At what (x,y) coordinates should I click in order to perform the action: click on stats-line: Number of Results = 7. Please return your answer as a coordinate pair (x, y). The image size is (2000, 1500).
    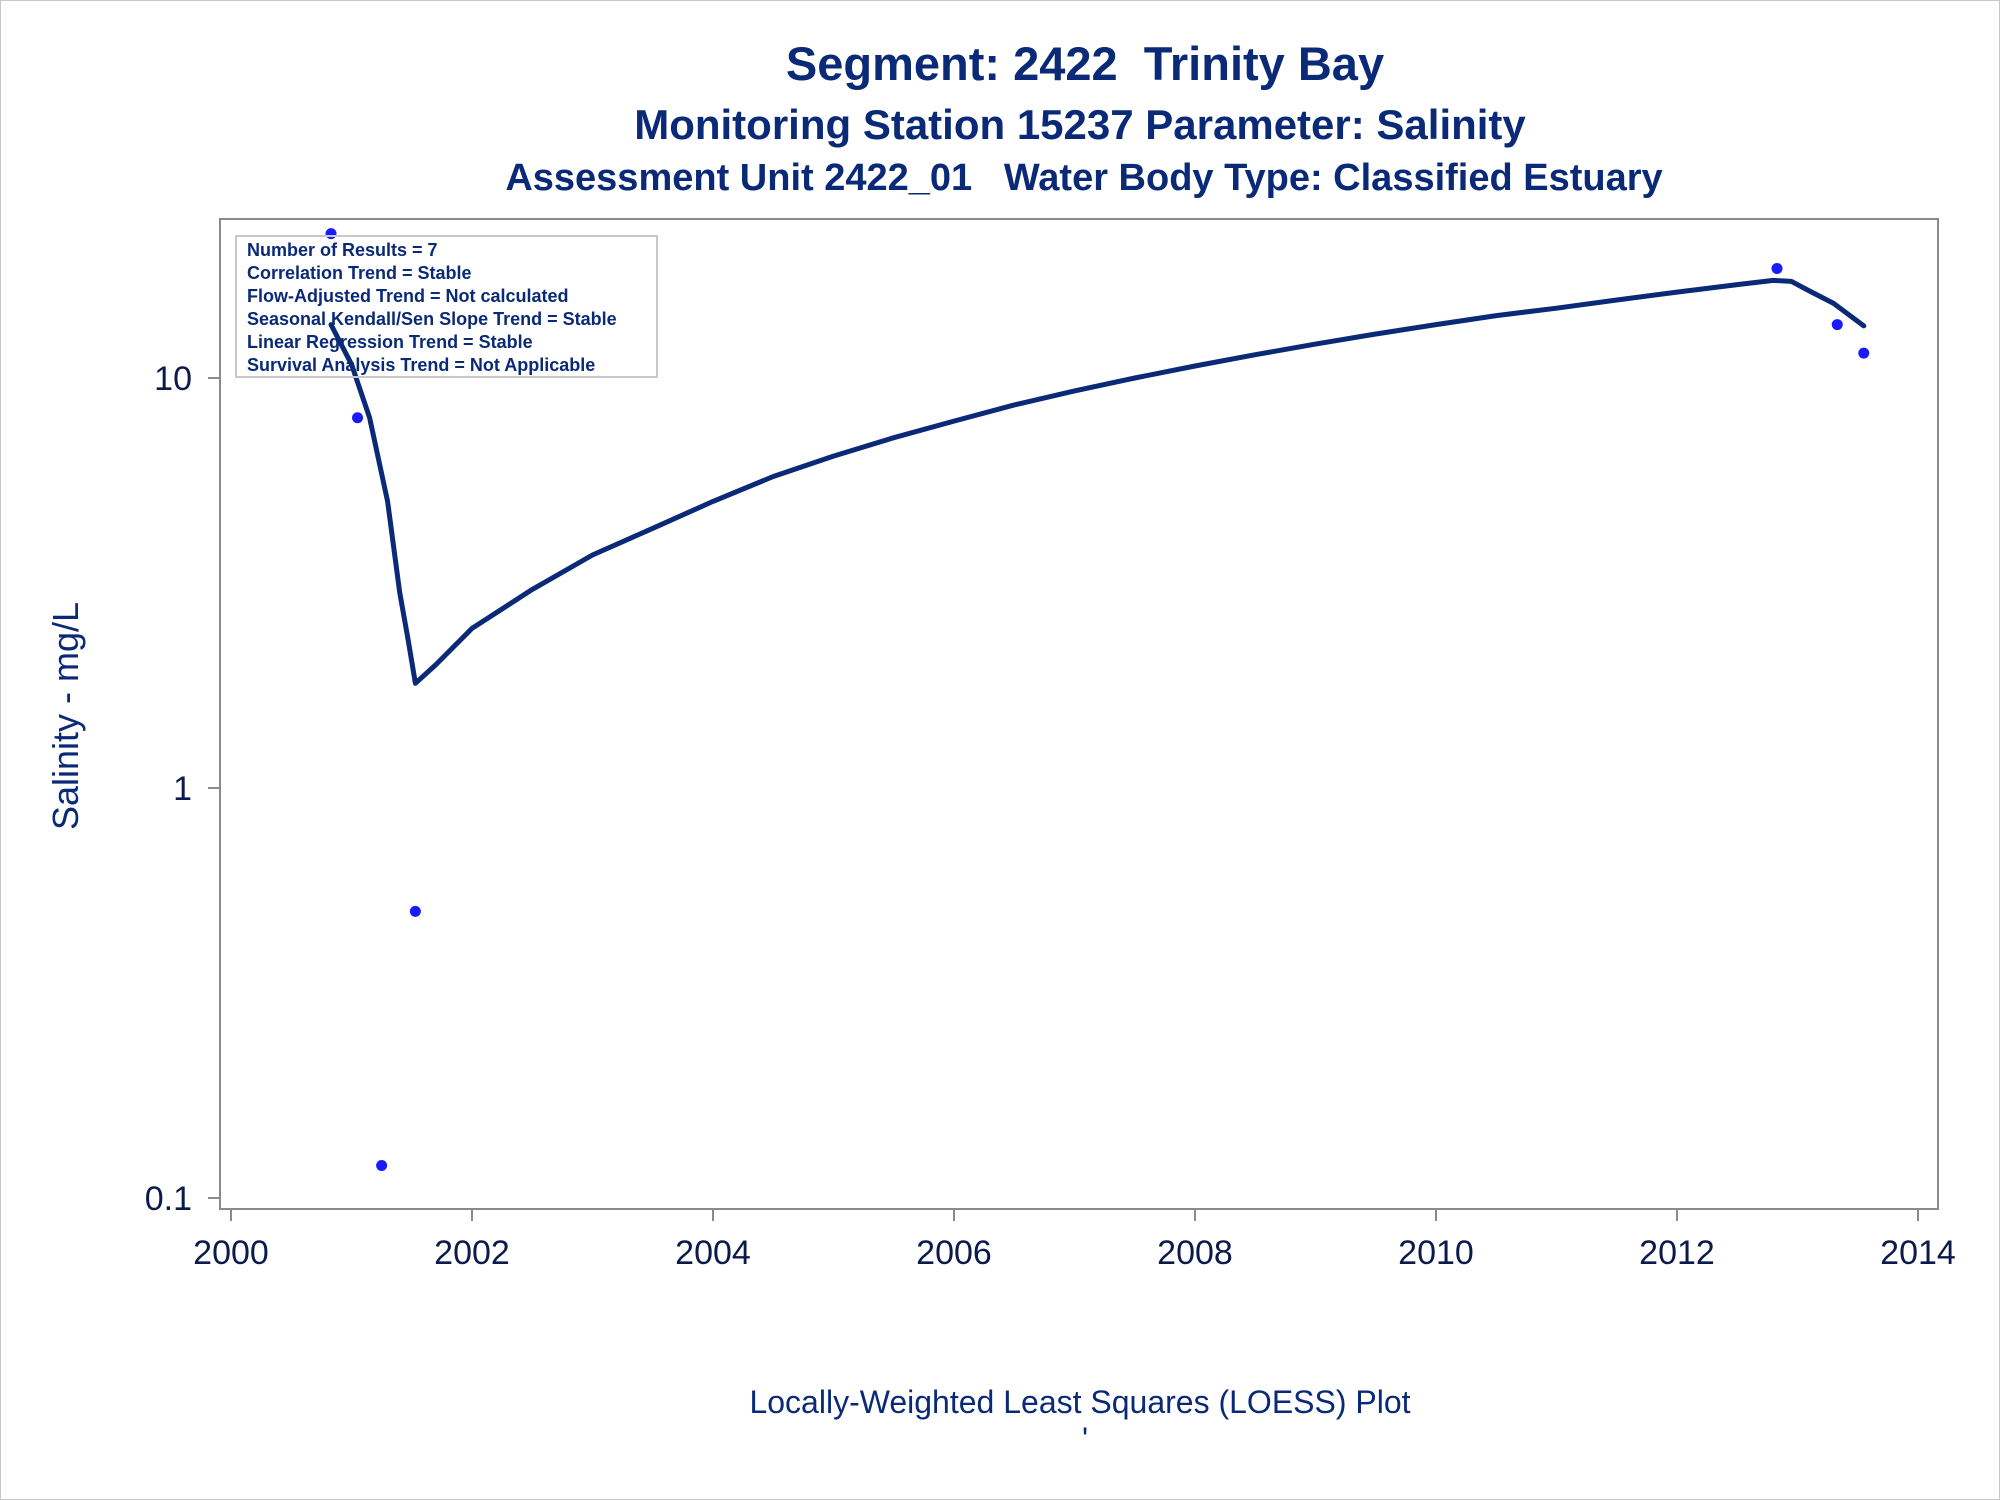
    Looking at the image, I should click on (342, 250).